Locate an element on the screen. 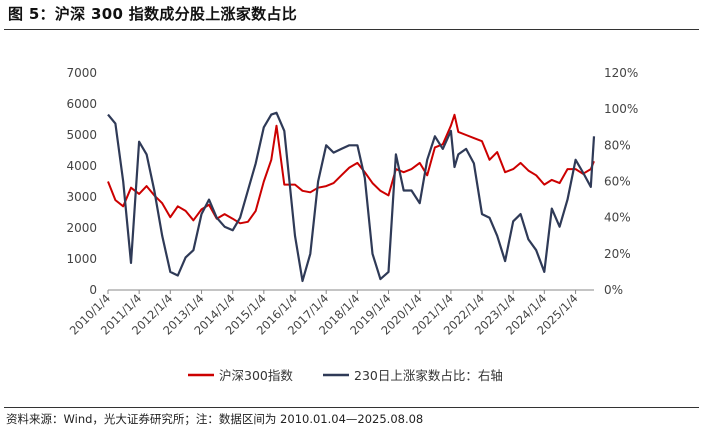  figure-title: 图 5：沪深 300 指数成分股上涨家数占比 is located at coordinates (153, 14).